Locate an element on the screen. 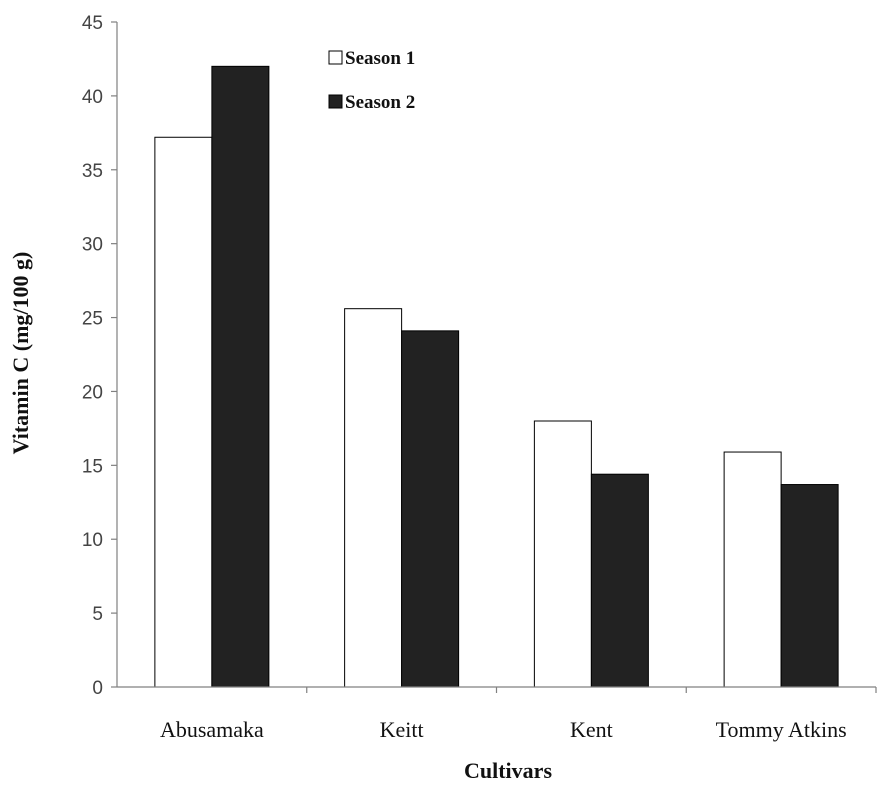 This screenshot has width=878, height=797. legend: Season 1 Season 2 is located at coordinates (371, 80).